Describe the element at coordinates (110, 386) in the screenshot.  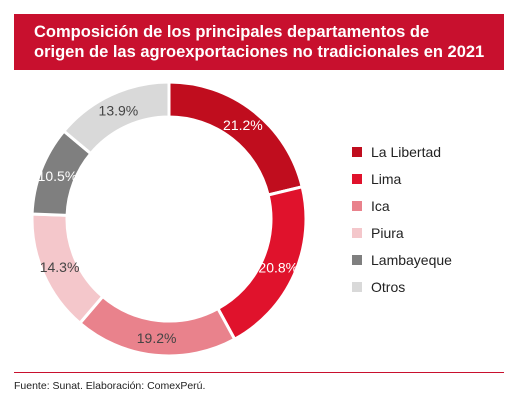
I see `source-note: Fuente: Sunat. Elaboración: ComexPerú.` at that location.